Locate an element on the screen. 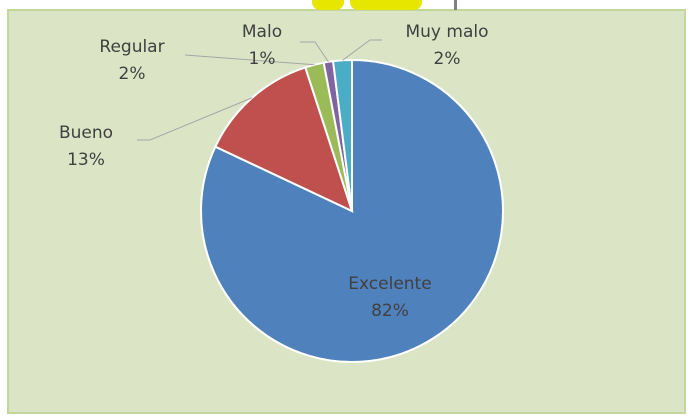 The height and width of the screenshot is (419, 693). slice-value-label: 82% is located at coordinates (390, 311).